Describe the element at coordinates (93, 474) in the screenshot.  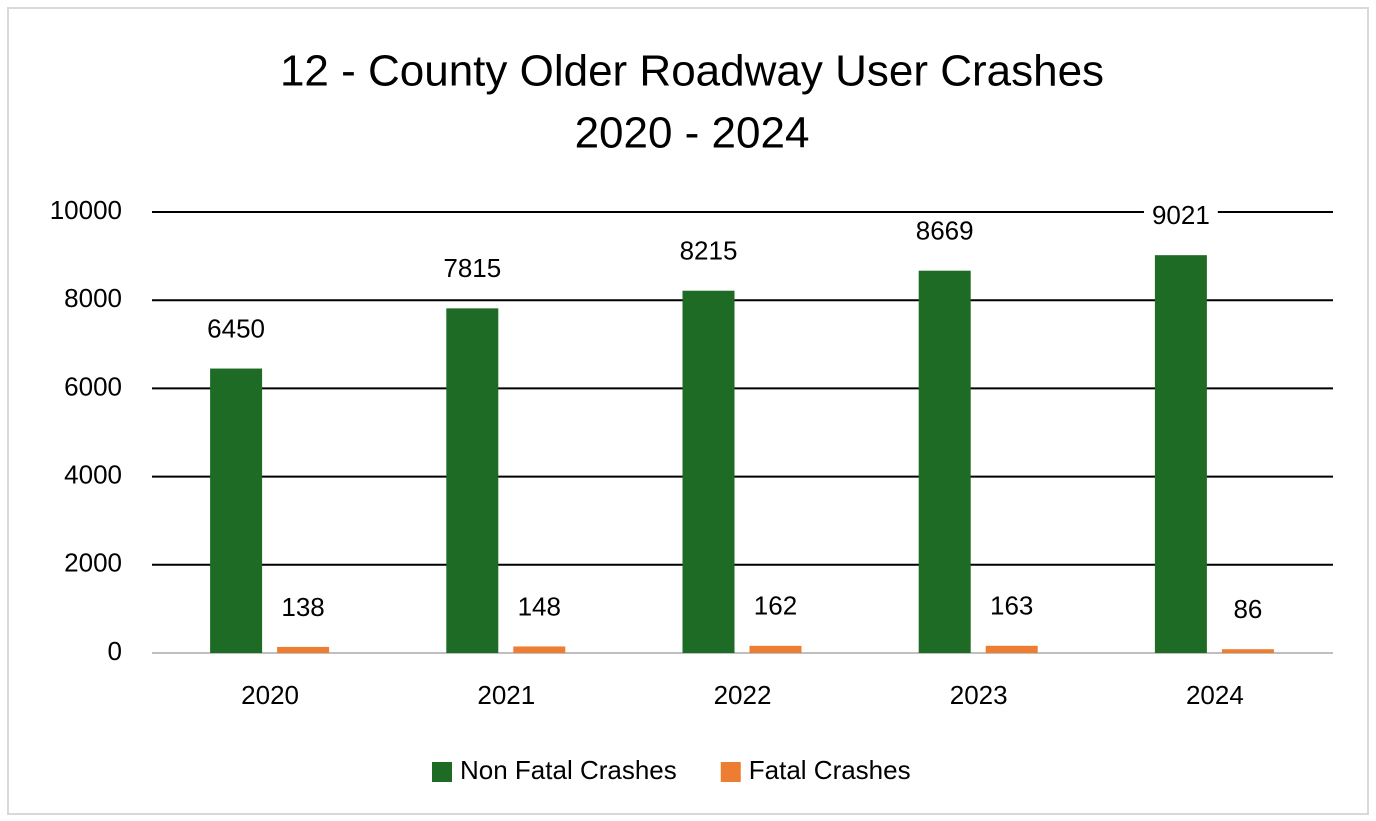
I see `y-tick-label: 4000` at that location.